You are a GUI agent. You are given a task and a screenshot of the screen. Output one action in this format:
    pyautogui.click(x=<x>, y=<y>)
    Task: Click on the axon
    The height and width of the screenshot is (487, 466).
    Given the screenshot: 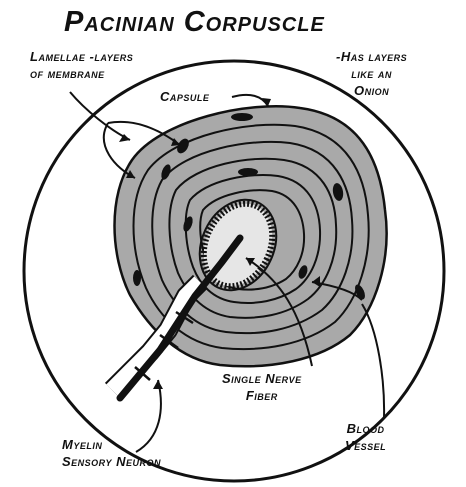 What is the action you would take?
    pyautogui.click(x=180, y=318)
    